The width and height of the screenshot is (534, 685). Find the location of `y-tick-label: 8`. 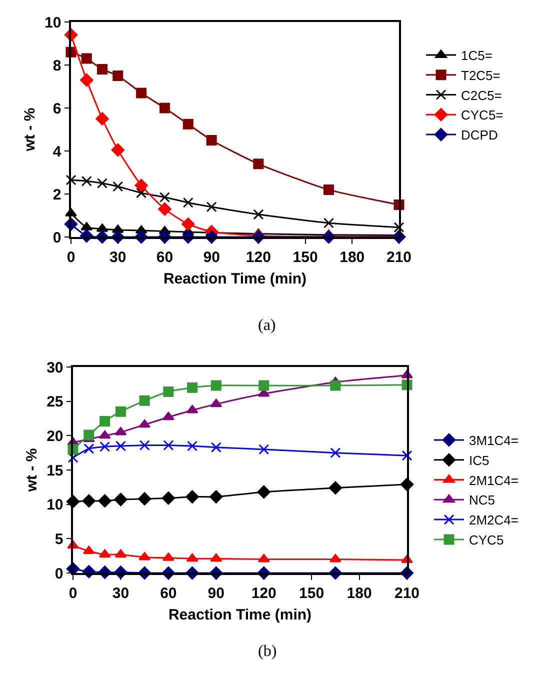

y-tick-label: 8 is located at coordinates (57, 65).